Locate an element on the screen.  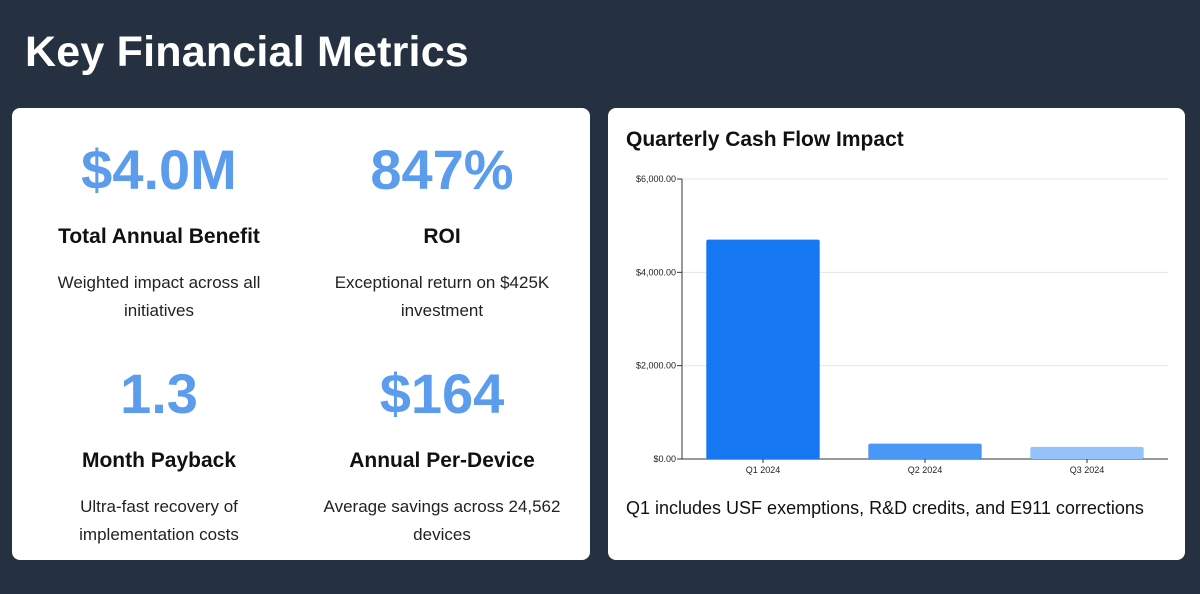
bar-q2-2024 is located at coordinates (925, 451).